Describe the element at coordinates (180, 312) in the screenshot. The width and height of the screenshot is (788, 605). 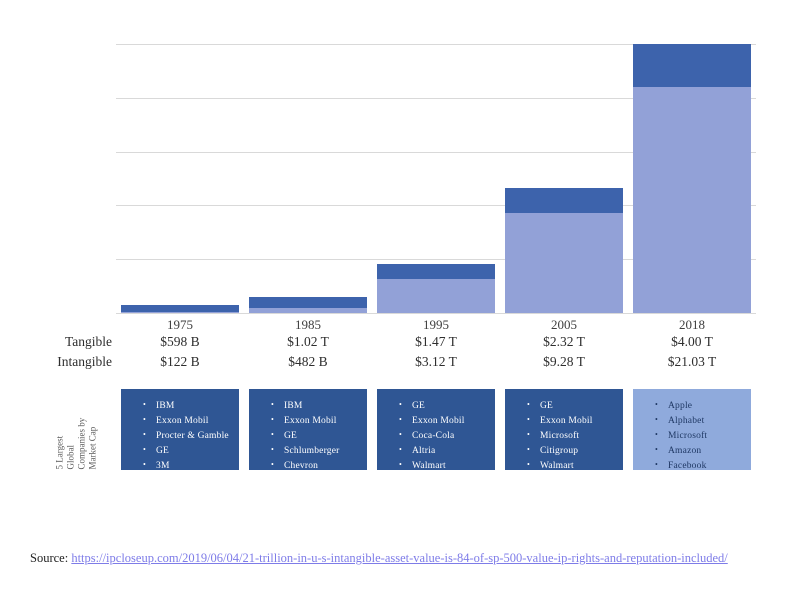
I see `bar-intangible-1975` at that location.